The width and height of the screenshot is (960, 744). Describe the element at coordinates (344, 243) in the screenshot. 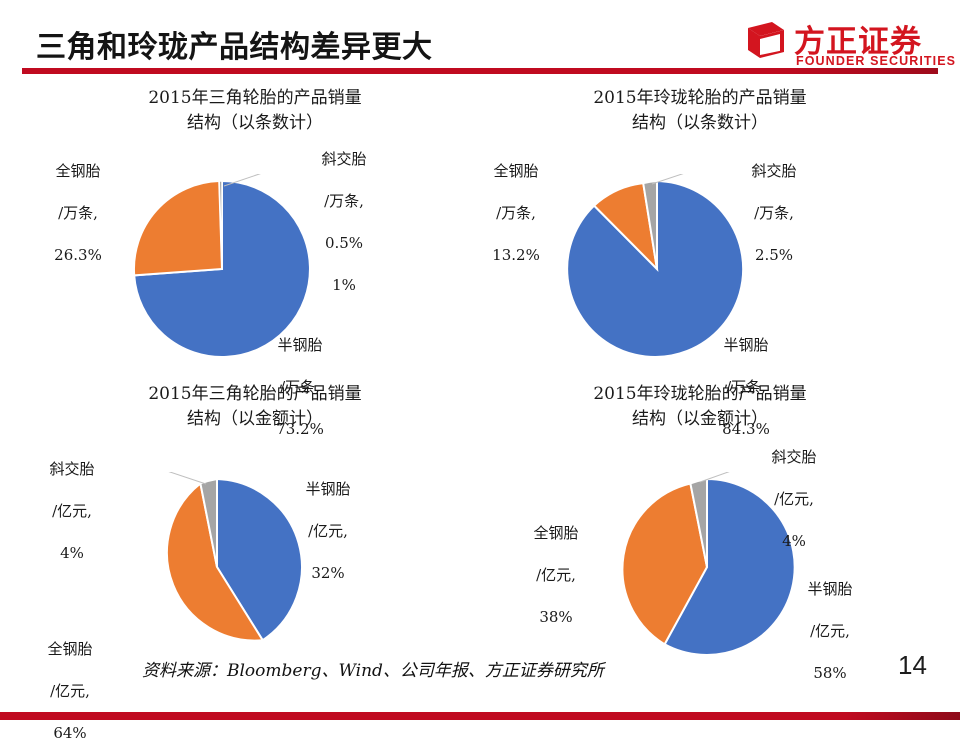

I see `label-value: 0.5%` at that location.